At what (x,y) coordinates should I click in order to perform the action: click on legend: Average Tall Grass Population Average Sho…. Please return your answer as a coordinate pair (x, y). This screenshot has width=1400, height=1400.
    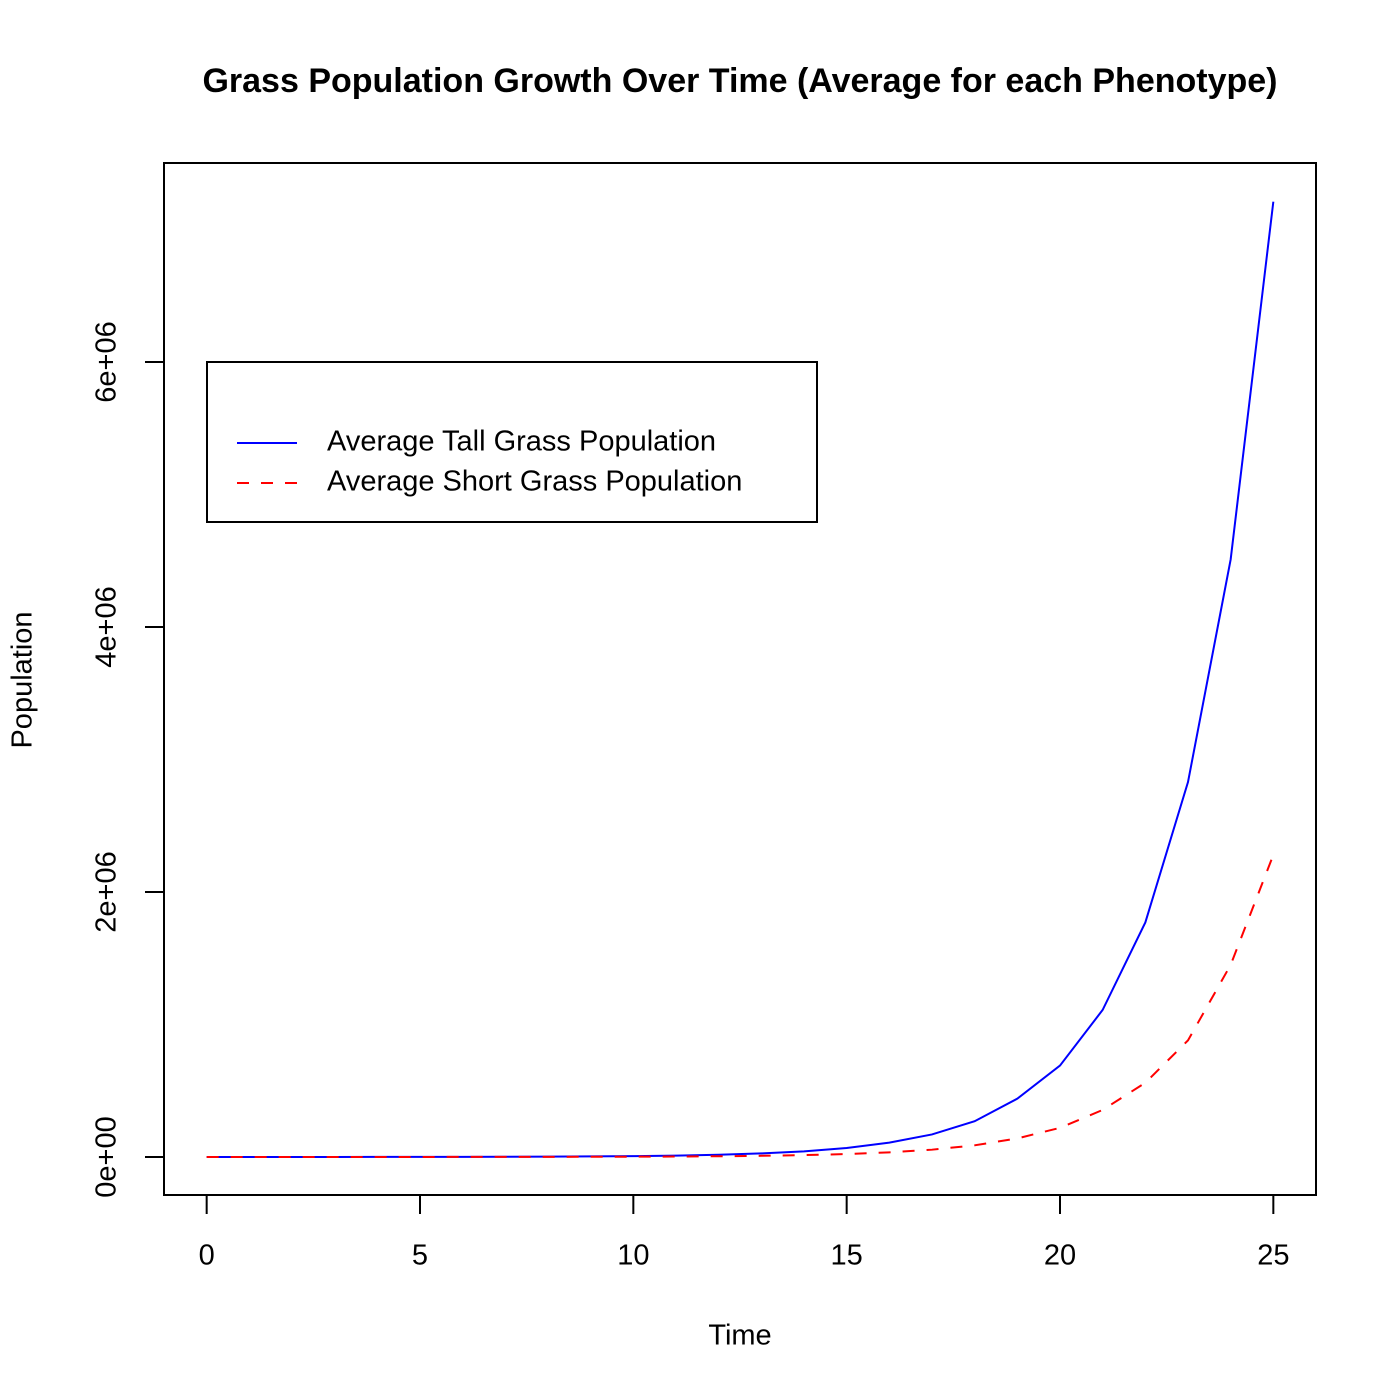
    Looking at the image, I should click on (512, 442).